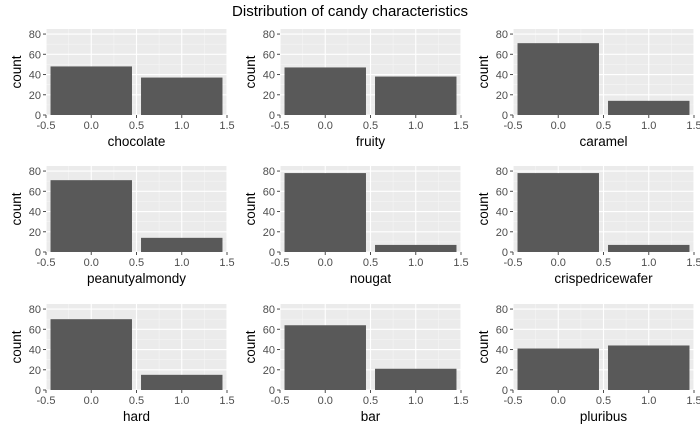 The height and width of the screenshot is (432, 700). I want to click on x-axis-title: crispedricewafer, so click(603, 278).